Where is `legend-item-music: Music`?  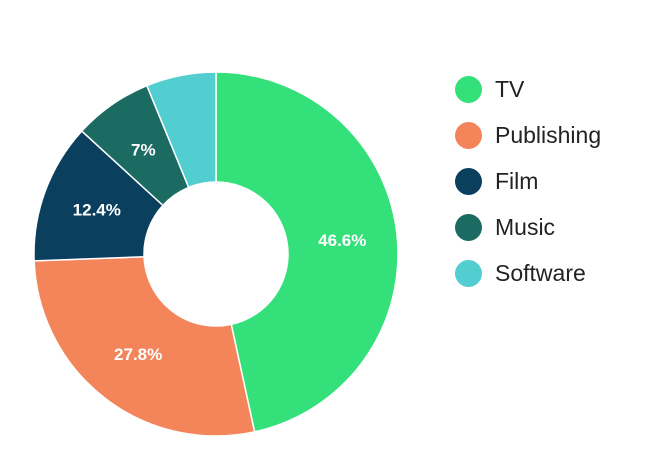 legend-item-music: Music is located at coordinates (550, 227).